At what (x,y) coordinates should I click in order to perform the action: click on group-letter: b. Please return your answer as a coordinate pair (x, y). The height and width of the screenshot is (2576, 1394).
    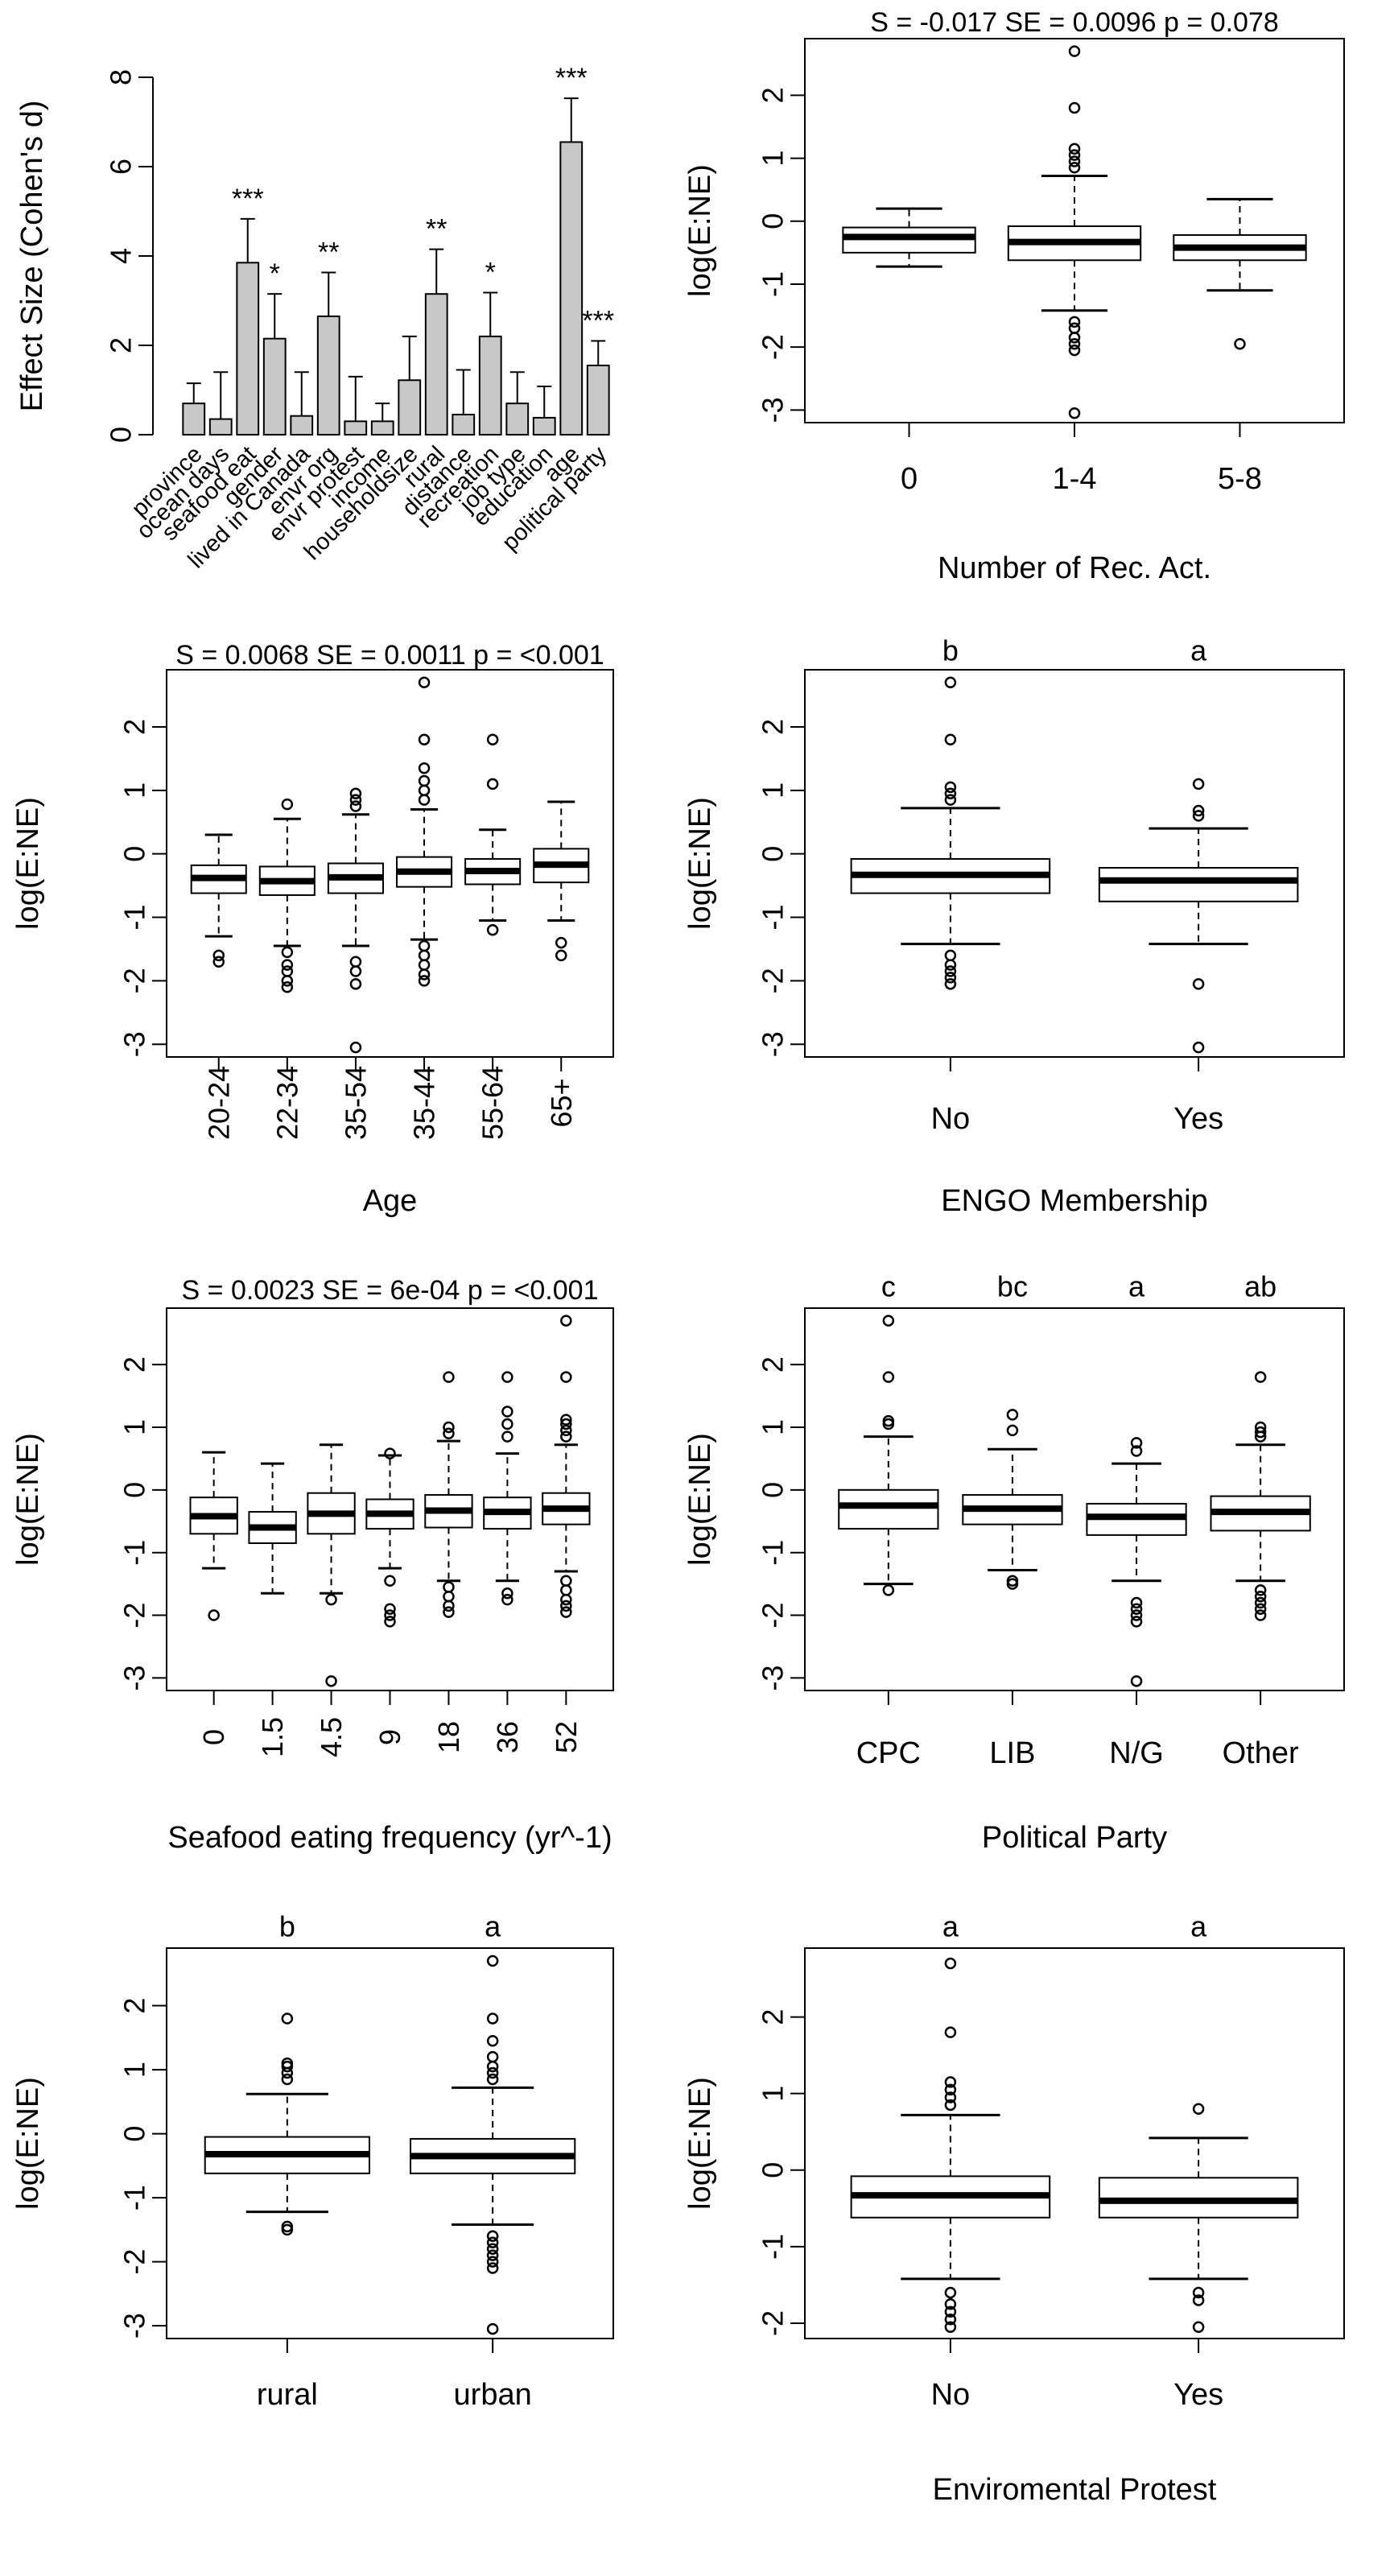
    Looking at the image, I should click on (287, 1927).